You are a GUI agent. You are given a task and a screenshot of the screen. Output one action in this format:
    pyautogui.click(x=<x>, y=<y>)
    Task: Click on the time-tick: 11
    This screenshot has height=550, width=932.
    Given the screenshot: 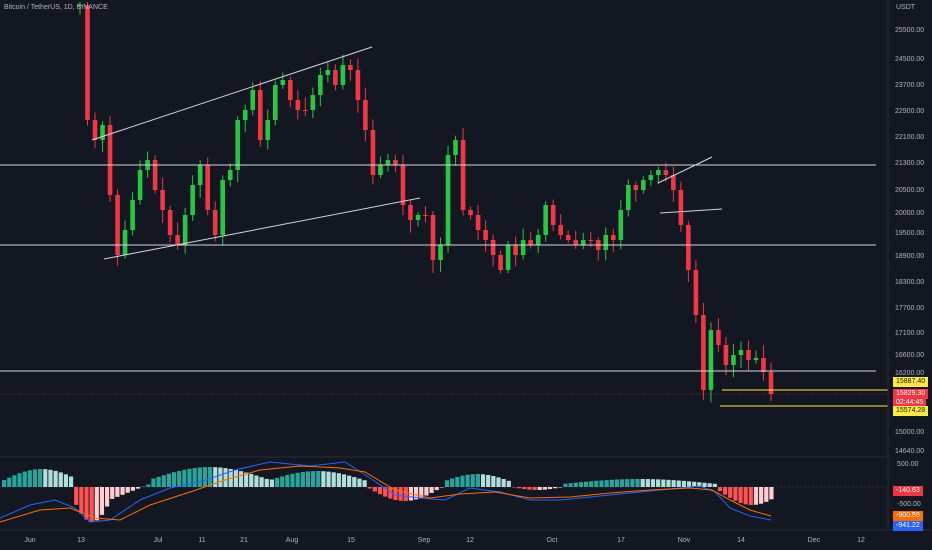 What is the action you would take?
    pyautogui.click(x=202, y=540)
    